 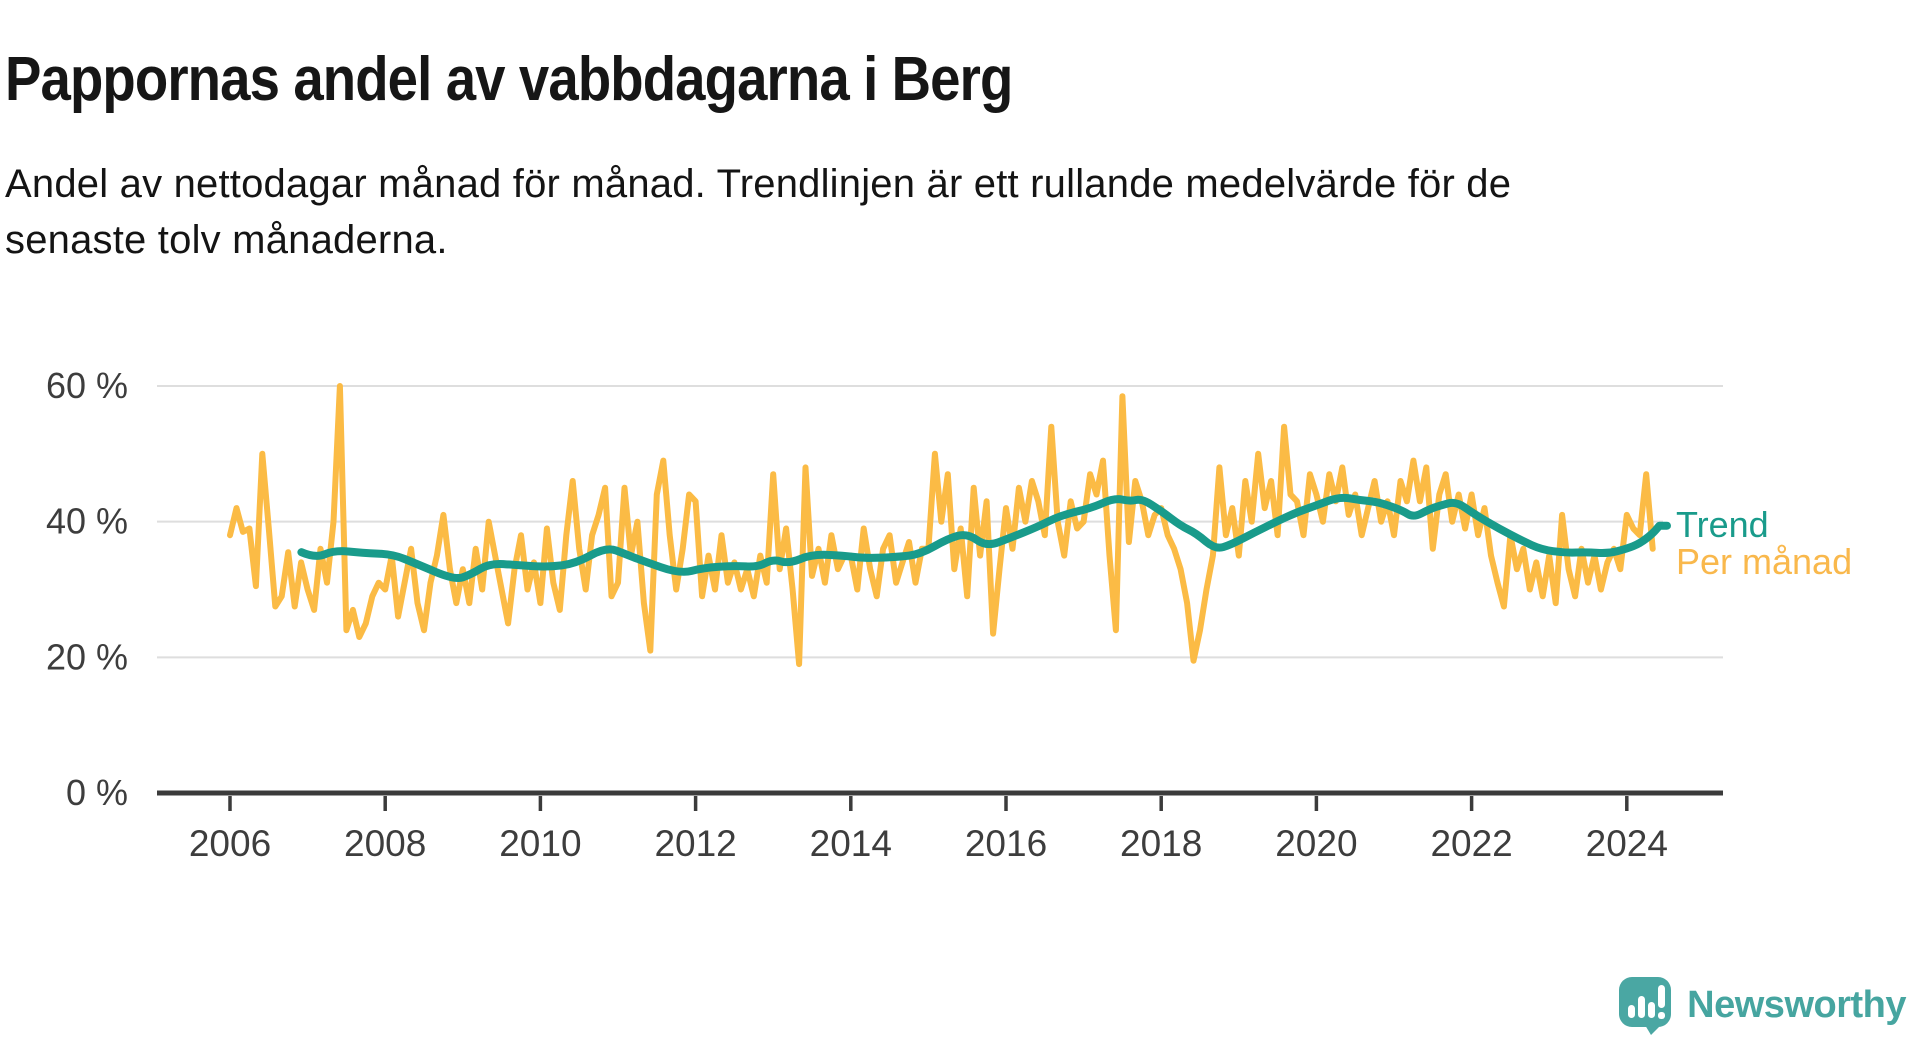 What do you see at coordinates (851, 843) in the screenshot?
I see `x-tick-label: 2014` at bounding box center [851, 843].